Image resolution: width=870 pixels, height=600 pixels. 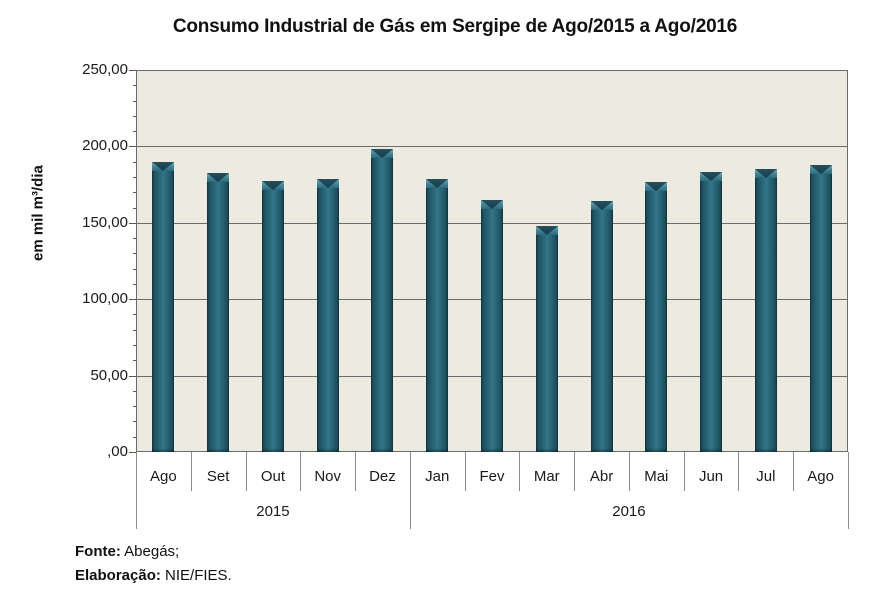 I want to click on source-line: Fonte: Abegás;, so click(x=153, y=552).